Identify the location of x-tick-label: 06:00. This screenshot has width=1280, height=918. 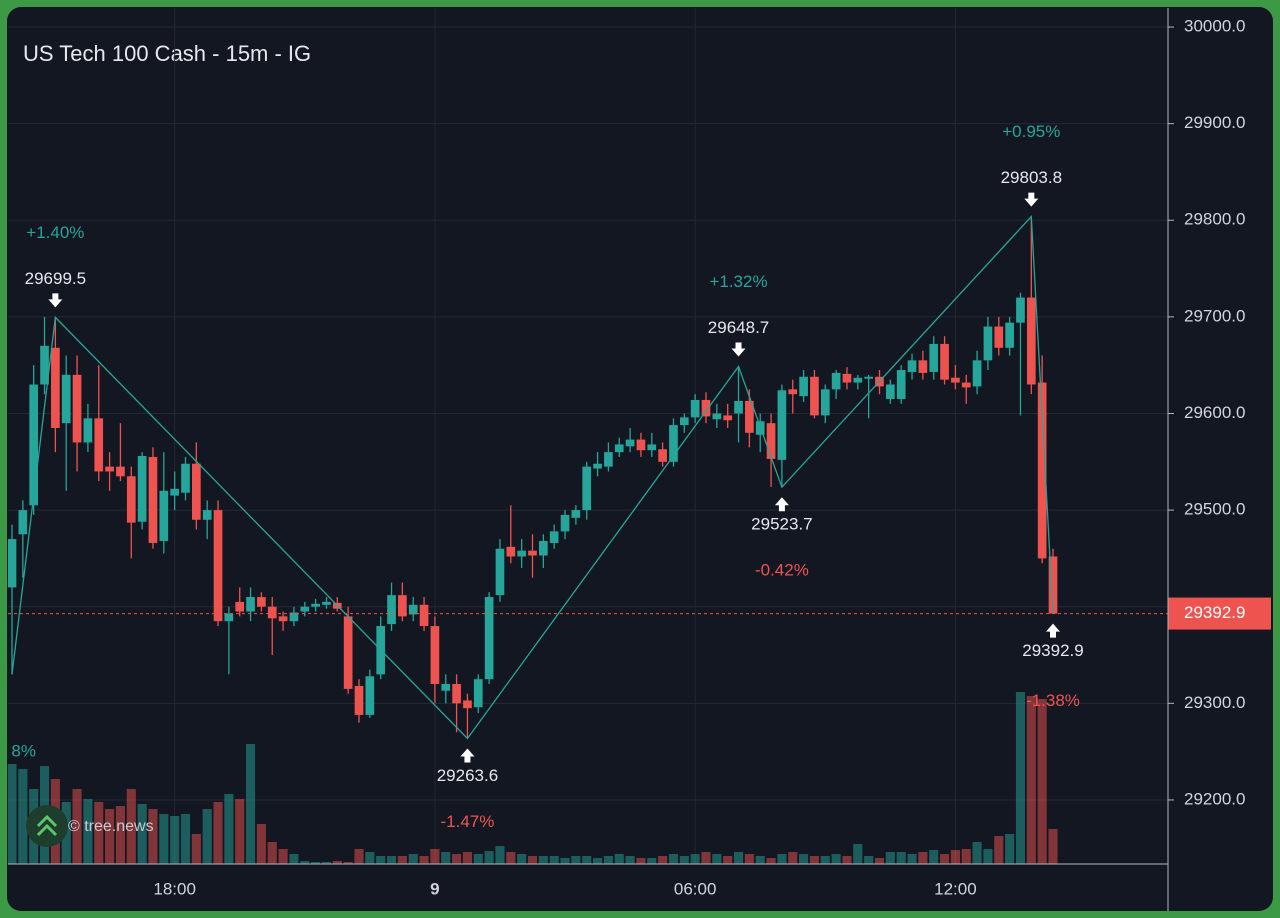
(695, 888).